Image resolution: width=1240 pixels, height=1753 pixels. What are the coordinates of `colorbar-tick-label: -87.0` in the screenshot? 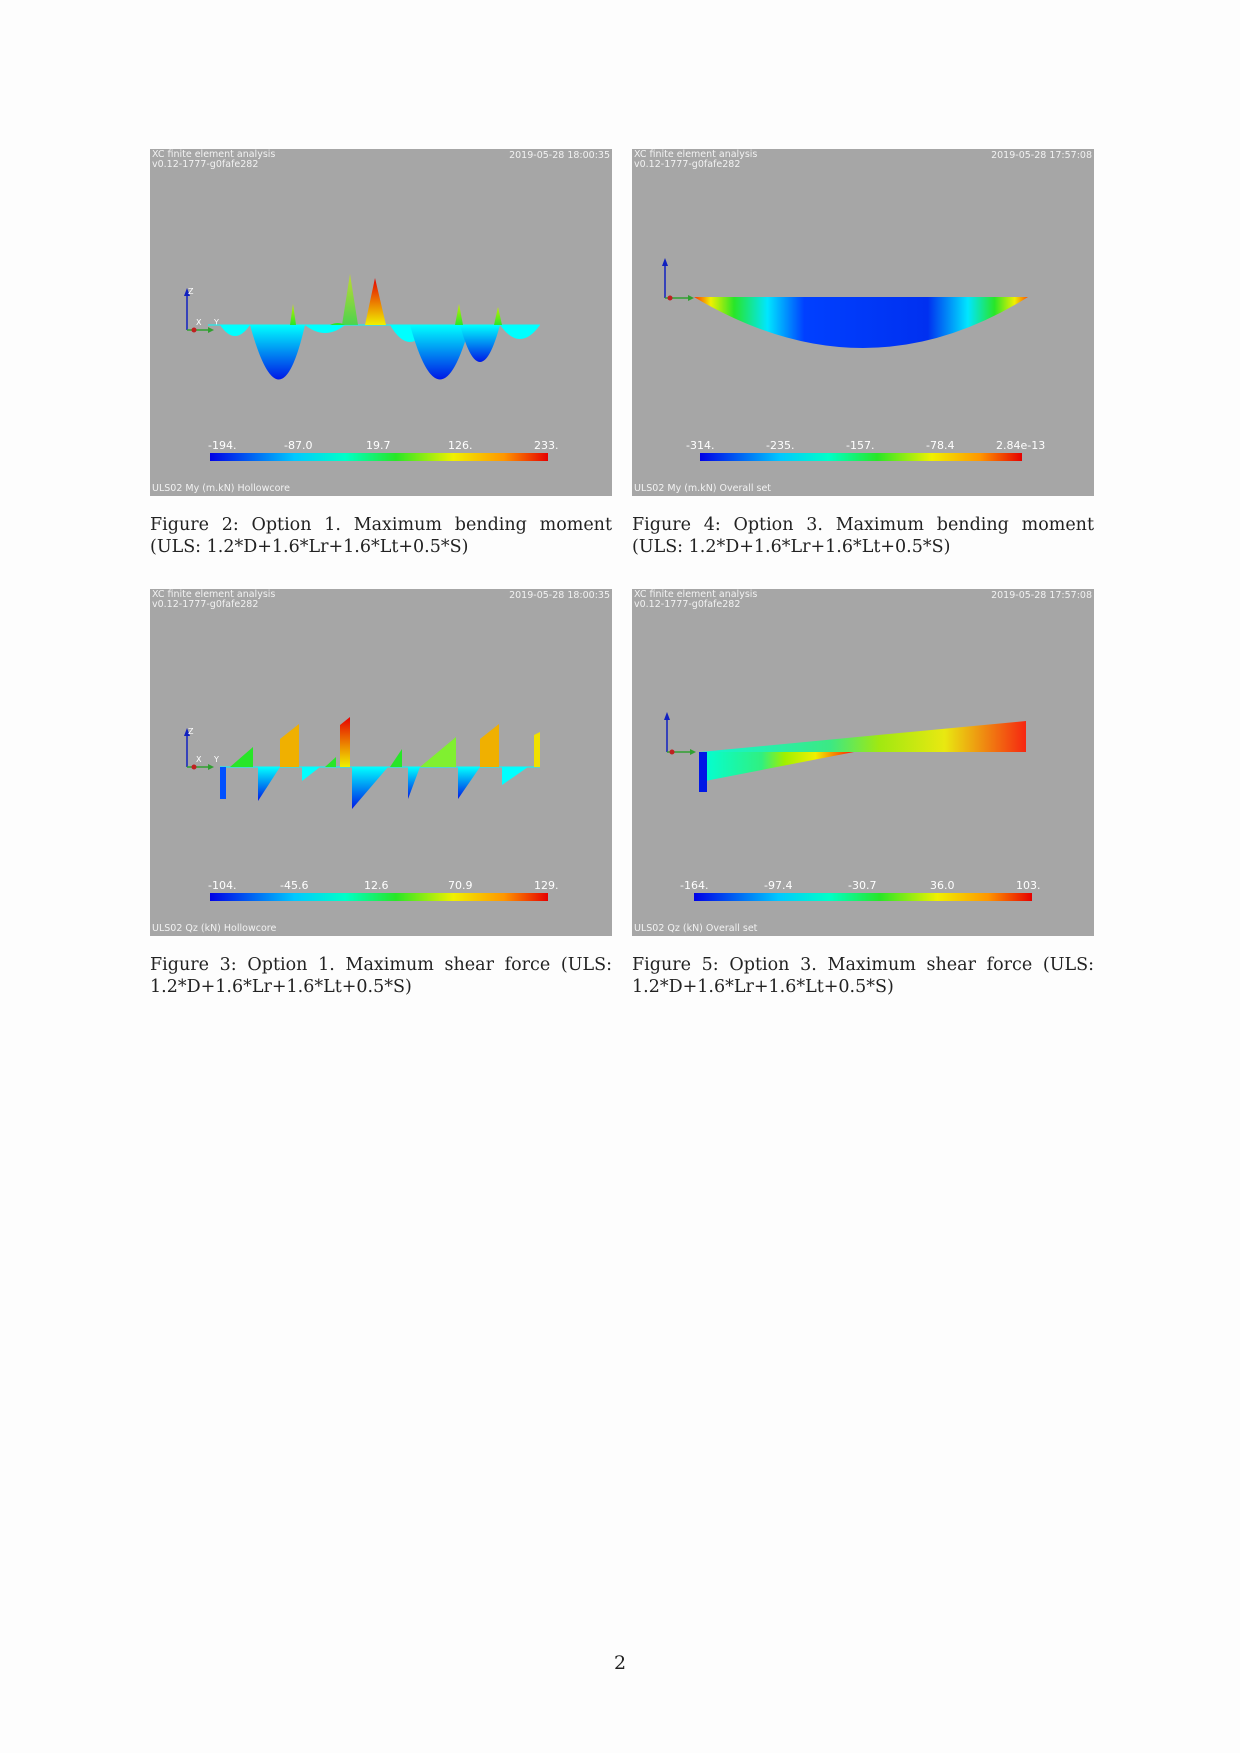 It's located at (298, 445).